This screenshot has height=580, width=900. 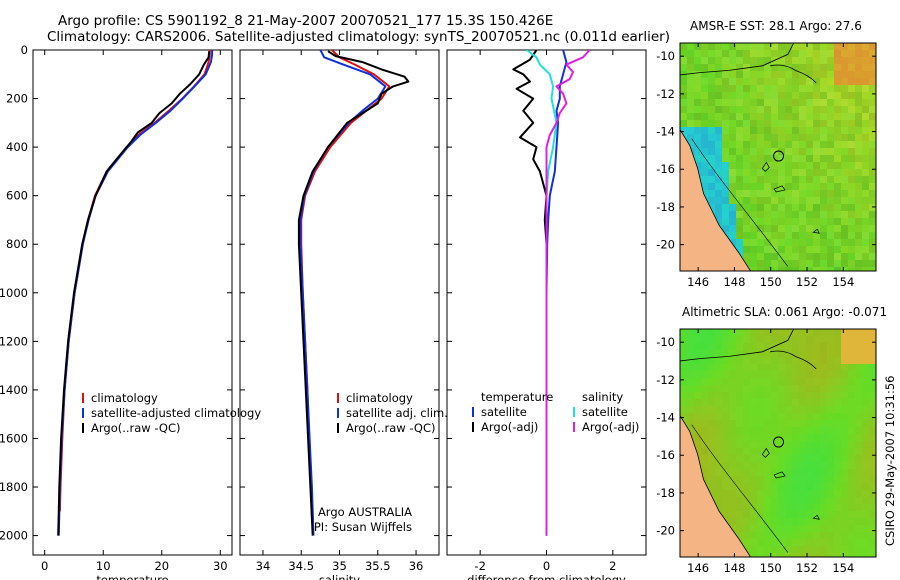 What do you see at coordinates (698, 568) in the screenshot?
I see `x-tick-label: 146` at bounding box center [698, 568].